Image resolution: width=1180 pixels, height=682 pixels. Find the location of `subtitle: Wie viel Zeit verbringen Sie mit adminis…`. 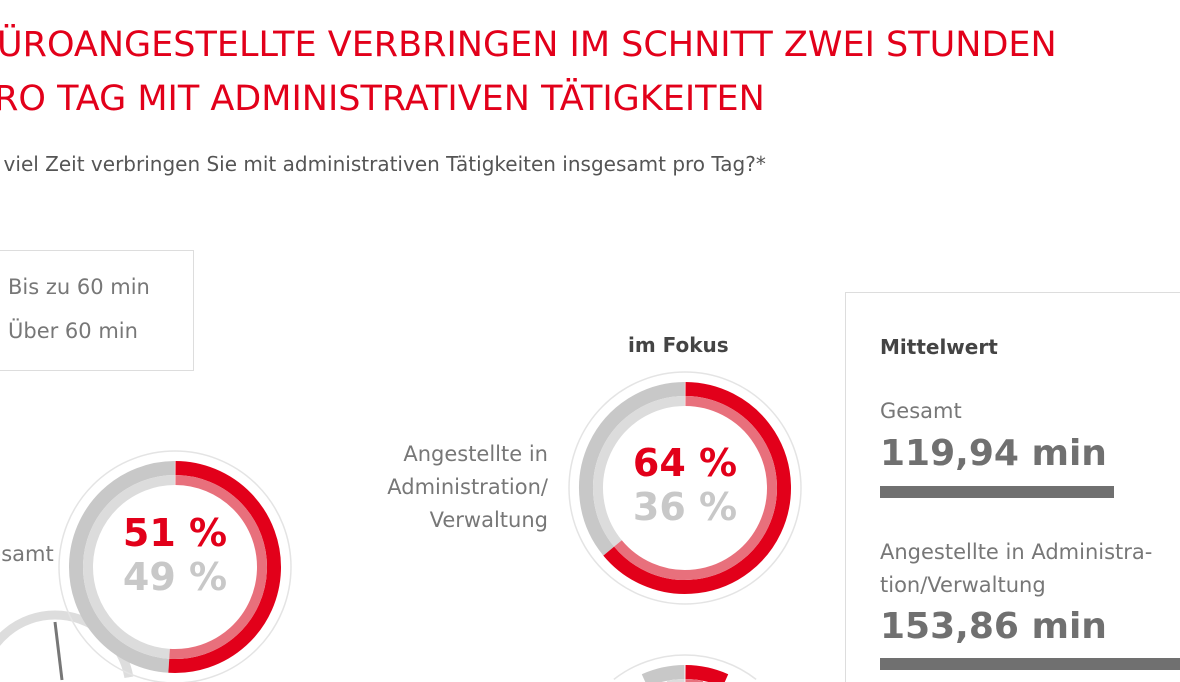

subtitle: Wie viel Zeit verbringen Sie mit adminis… is located at coordinates (383, 164).